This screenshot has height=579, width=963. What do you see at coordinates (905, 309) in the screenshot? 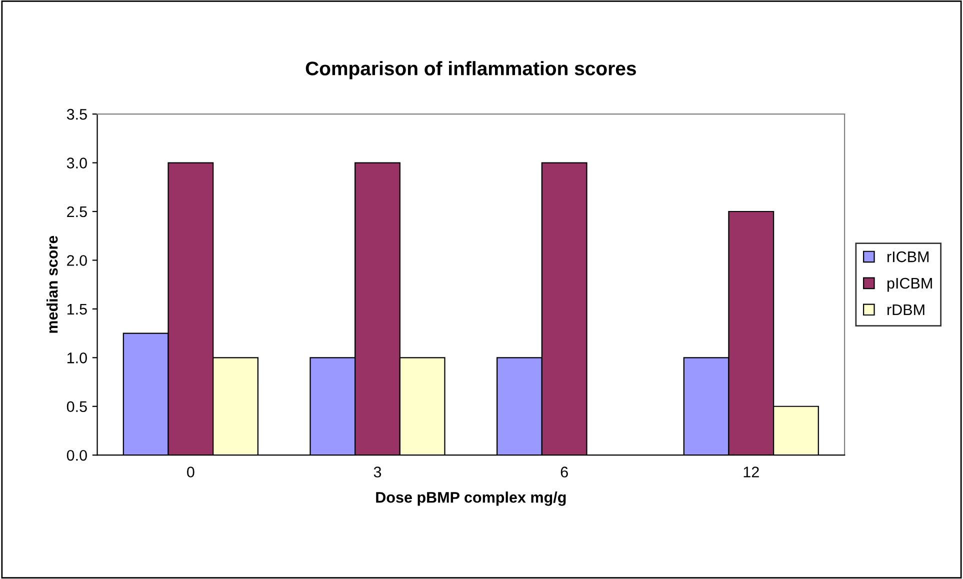
I see `legend-label: rDBM` at bounding box center [905, 309].